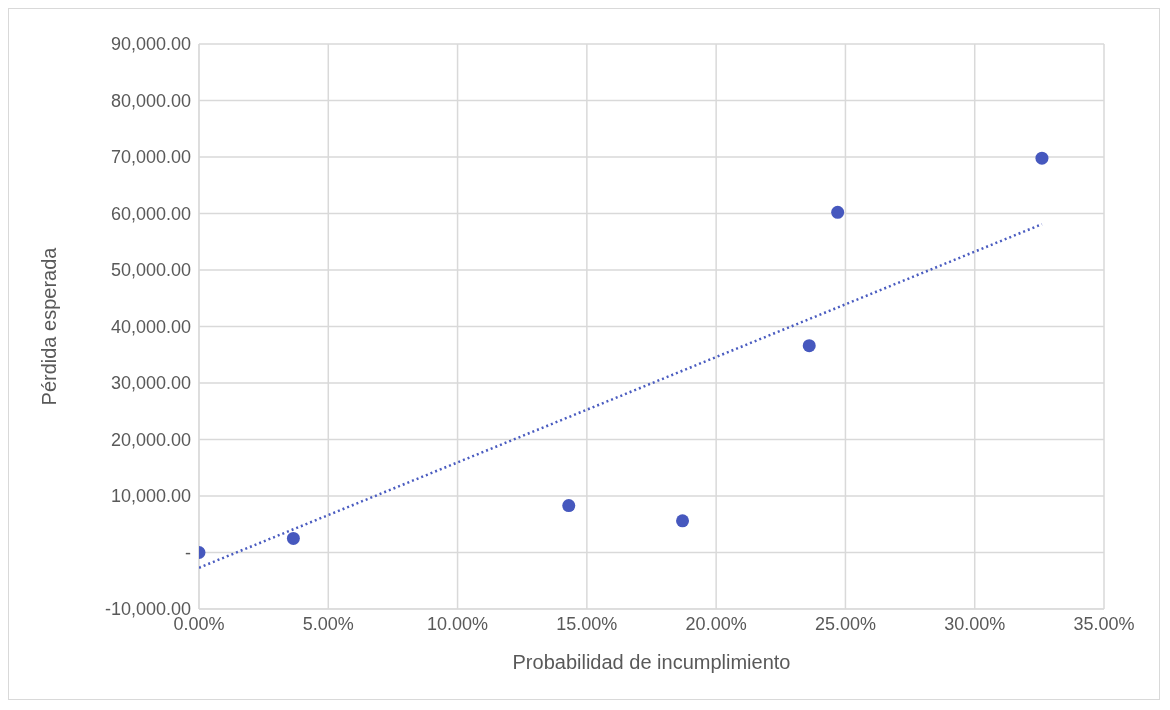  What do you see at coordinates (49, 326) in the screenshot?
I see `y-axis-title: Pérdida esperada` at bounding box center [49, 326].